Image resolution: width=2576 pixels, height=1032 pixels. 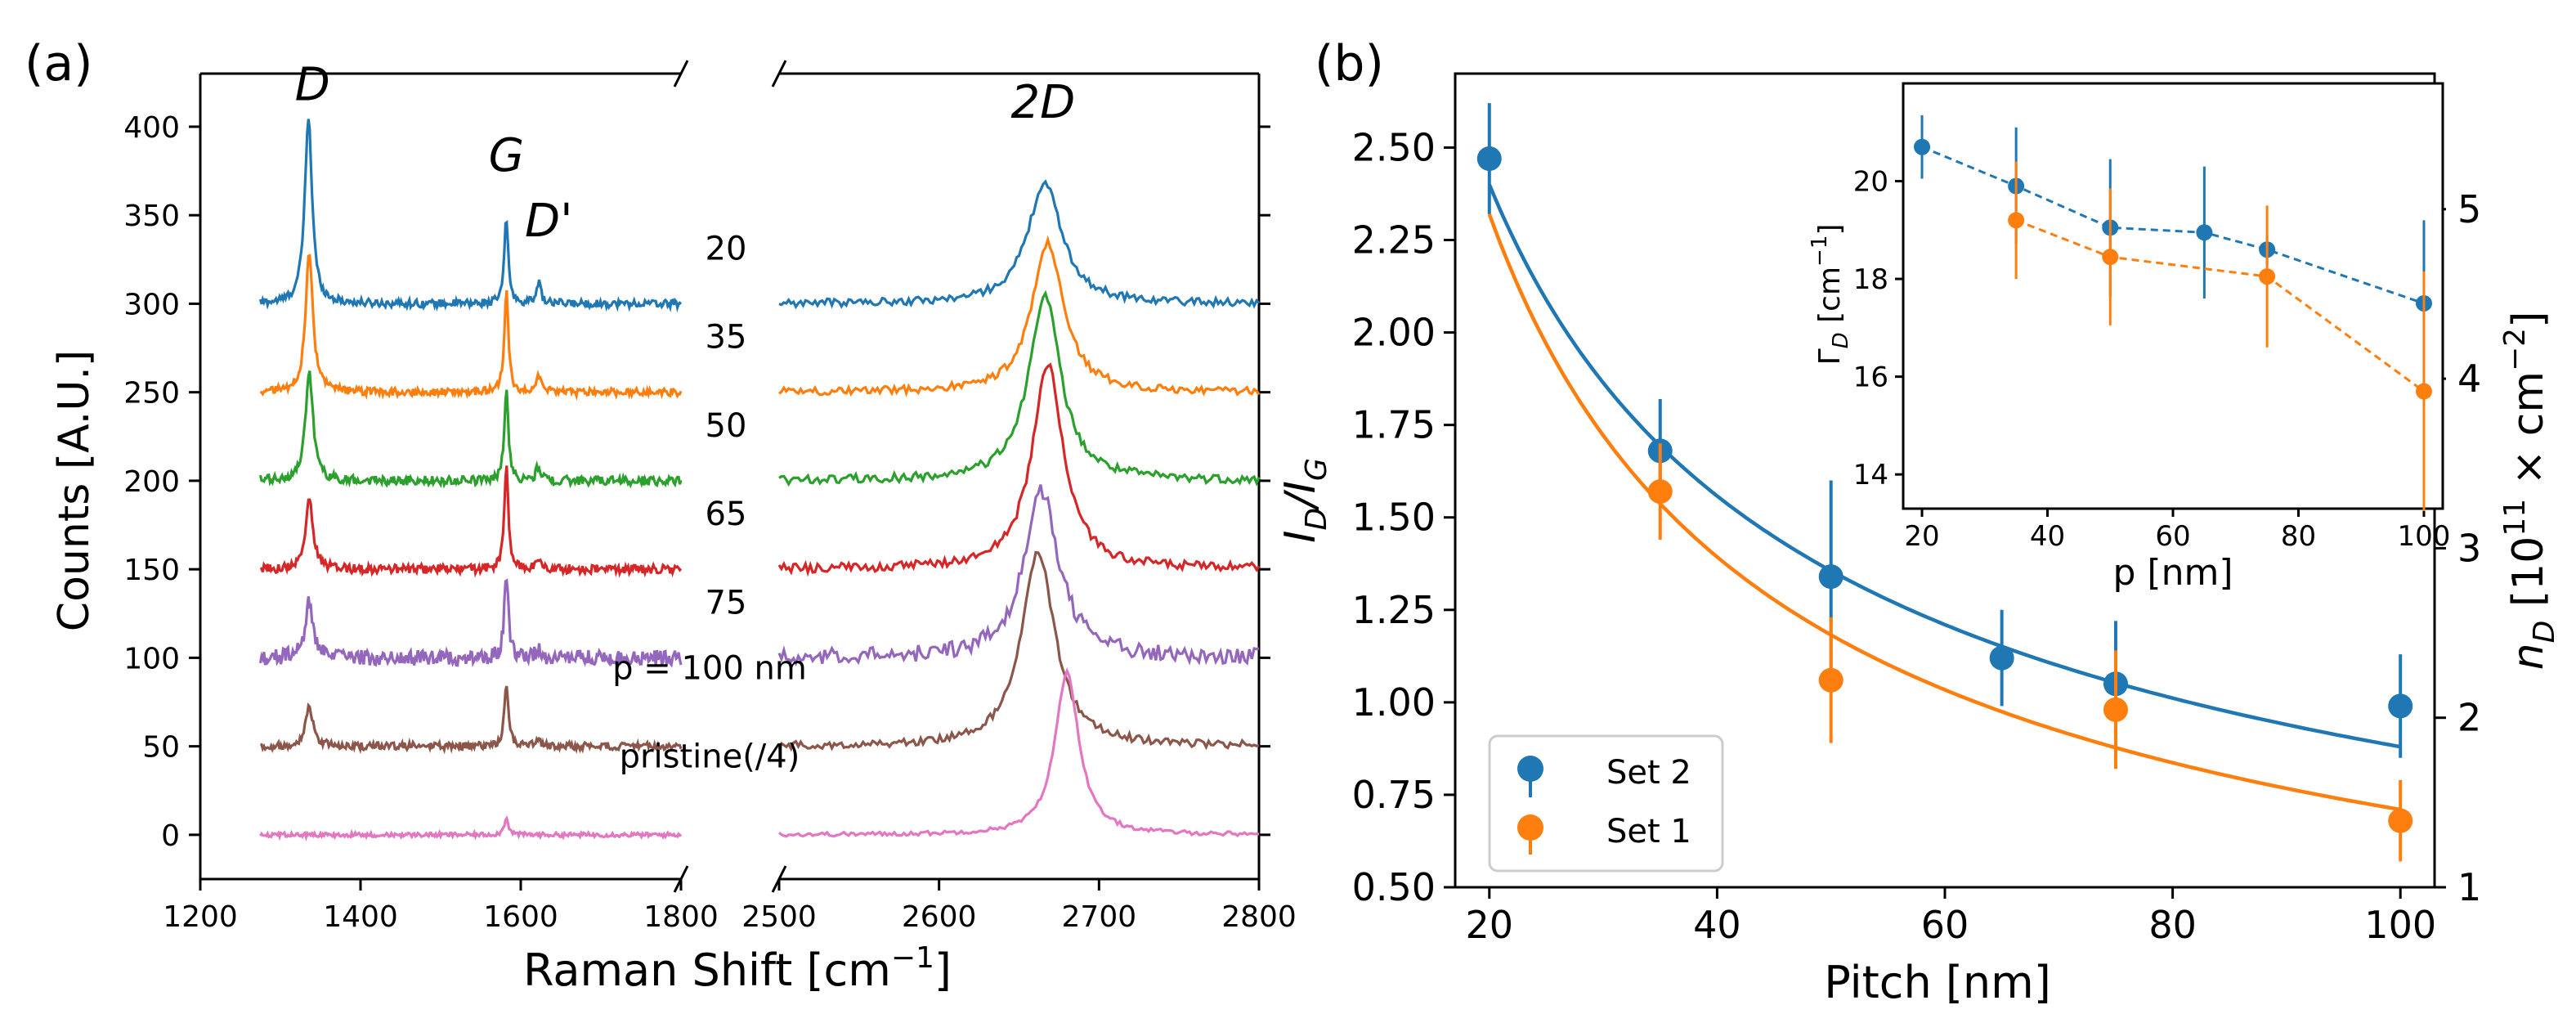 I want to click on panel-a-x-tick-label: 2800, so click(x=1259, y=917).